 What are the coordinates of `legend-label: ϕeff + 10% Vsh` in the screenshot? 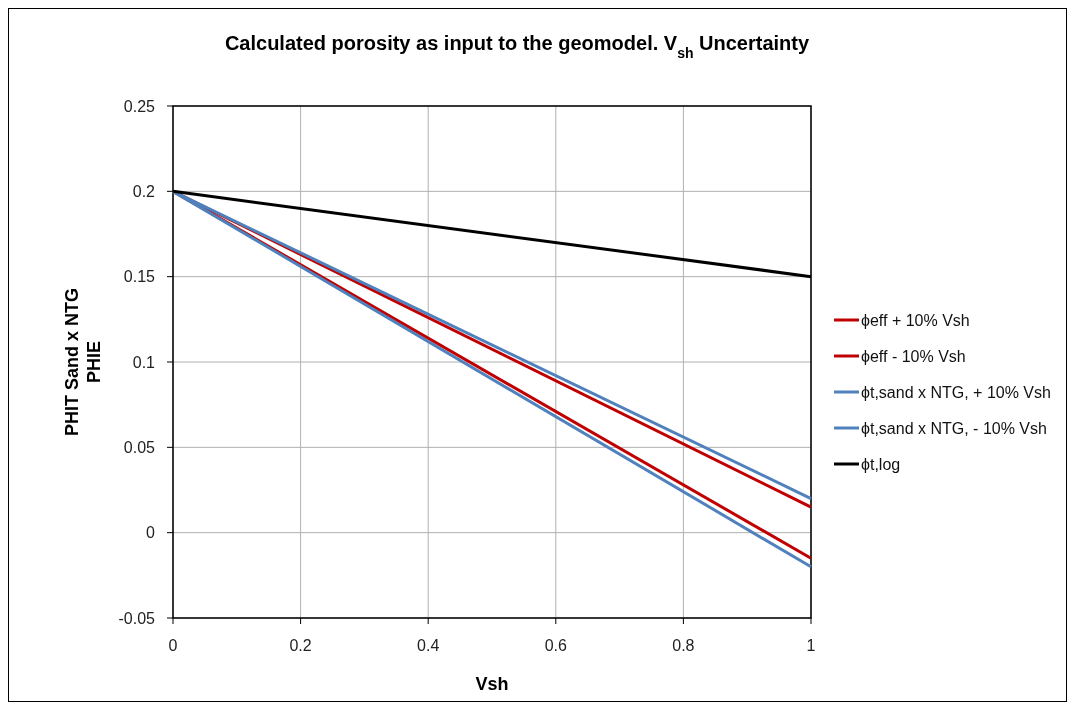 It's located at (915, 320).